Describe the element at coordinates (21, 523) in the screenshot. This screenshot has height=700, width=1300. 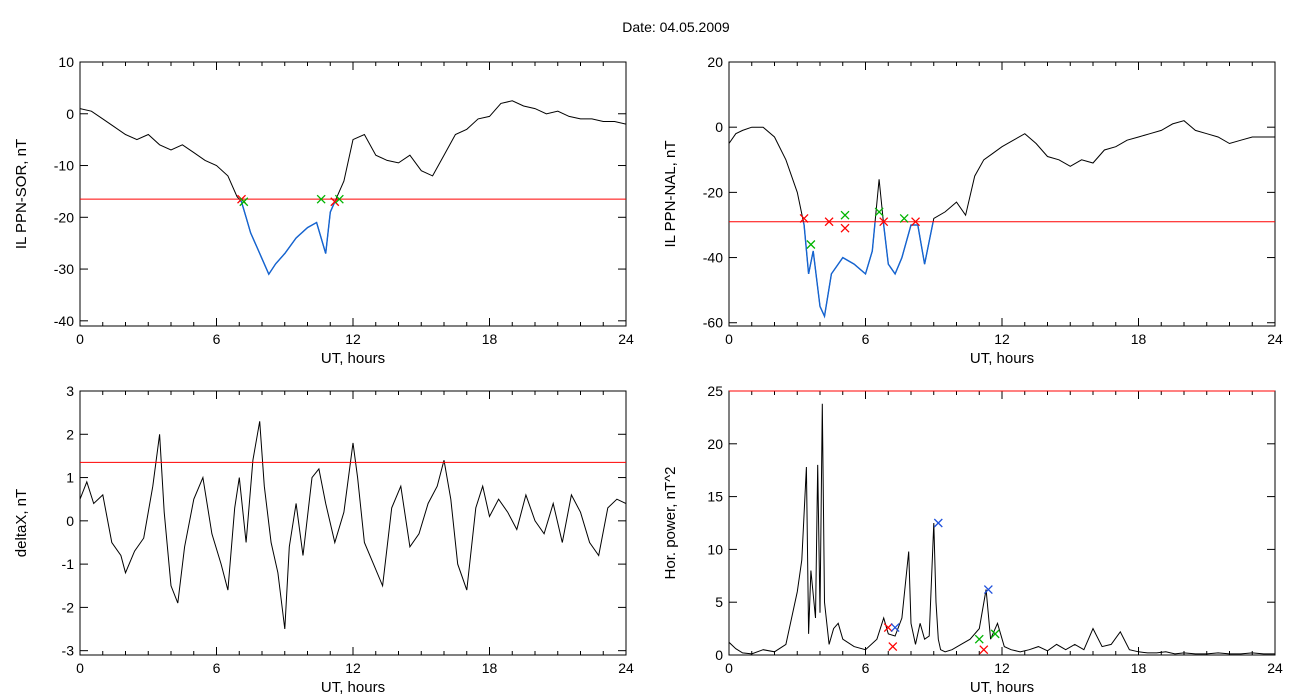
I see `y-axis-label: deltaX, nT` at that location.